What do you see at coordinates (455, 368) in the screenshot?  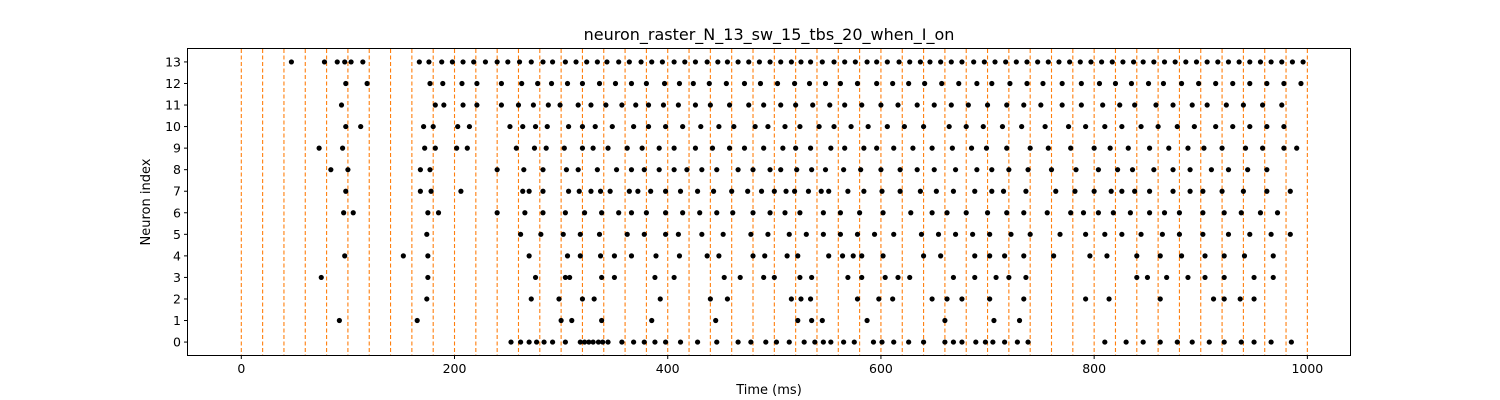 I see `x-tick-label: 200` at bounding box center [455, 368].